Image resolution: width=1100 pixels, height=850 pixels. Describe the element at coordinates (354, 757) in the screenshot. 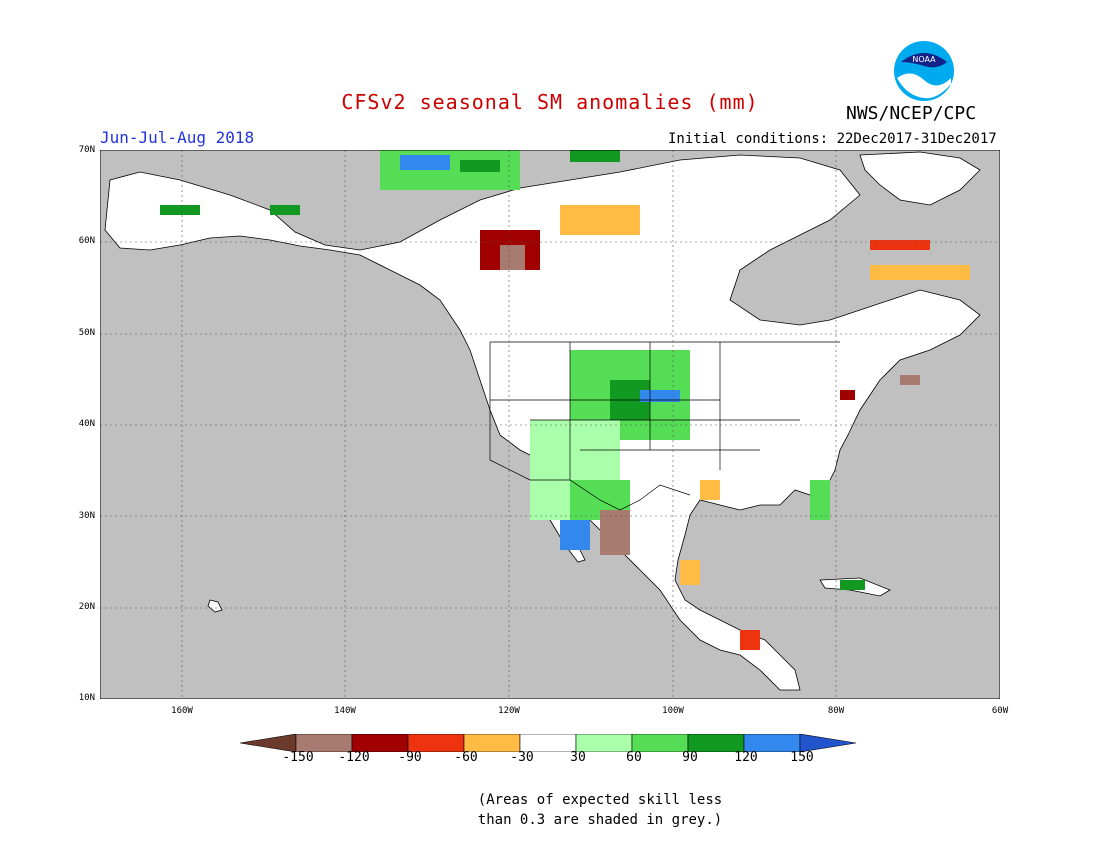

I see `colorbar-tick: -120` at that location.